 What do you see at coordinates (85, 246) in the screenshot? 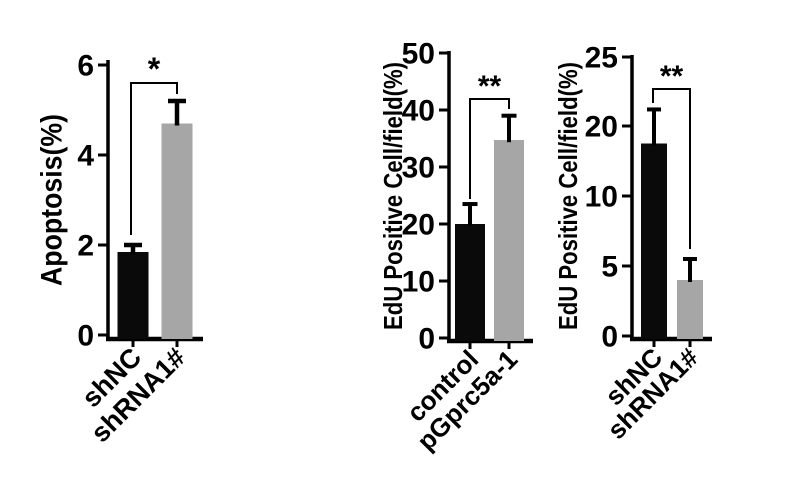
I see `y-tick-label: 2` at bounding box center [85, 246].